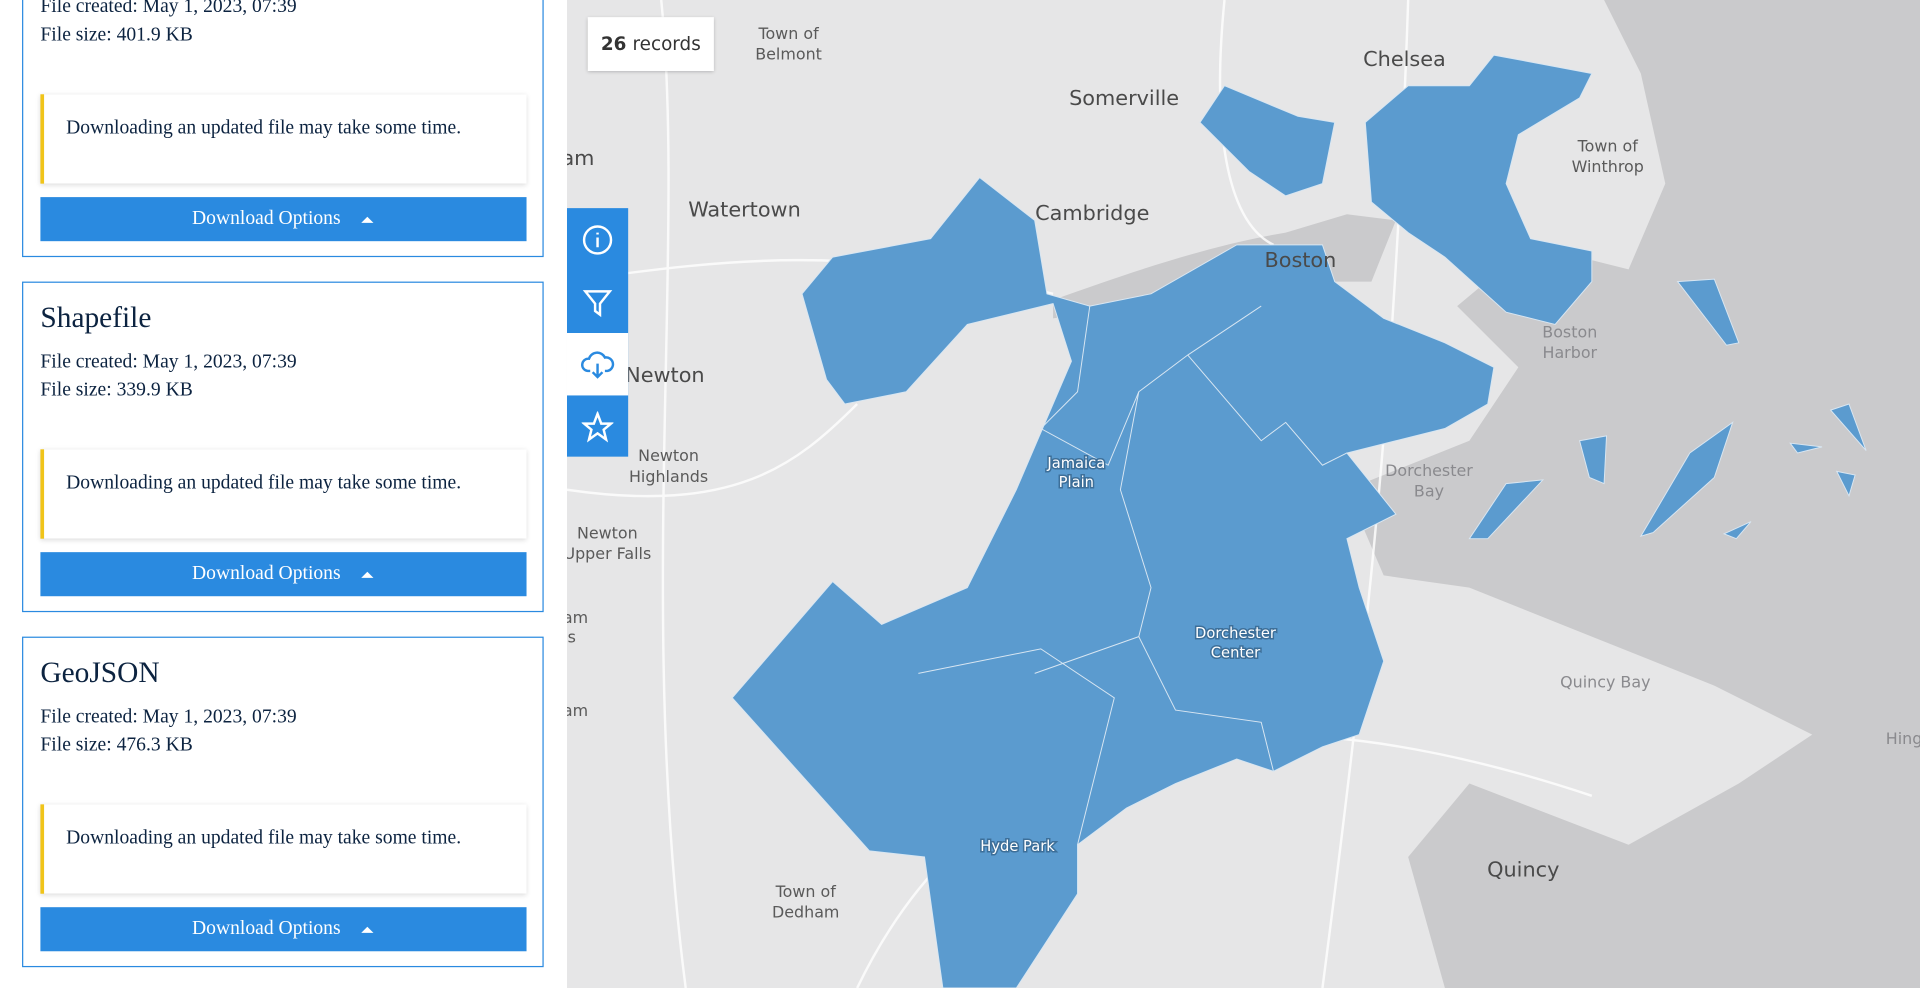 This screenshot has width=1920, height=988. What do you see at coordinates (597, 364) in the screenshot?
I see `download-tool` at bounding box center [597, 364].